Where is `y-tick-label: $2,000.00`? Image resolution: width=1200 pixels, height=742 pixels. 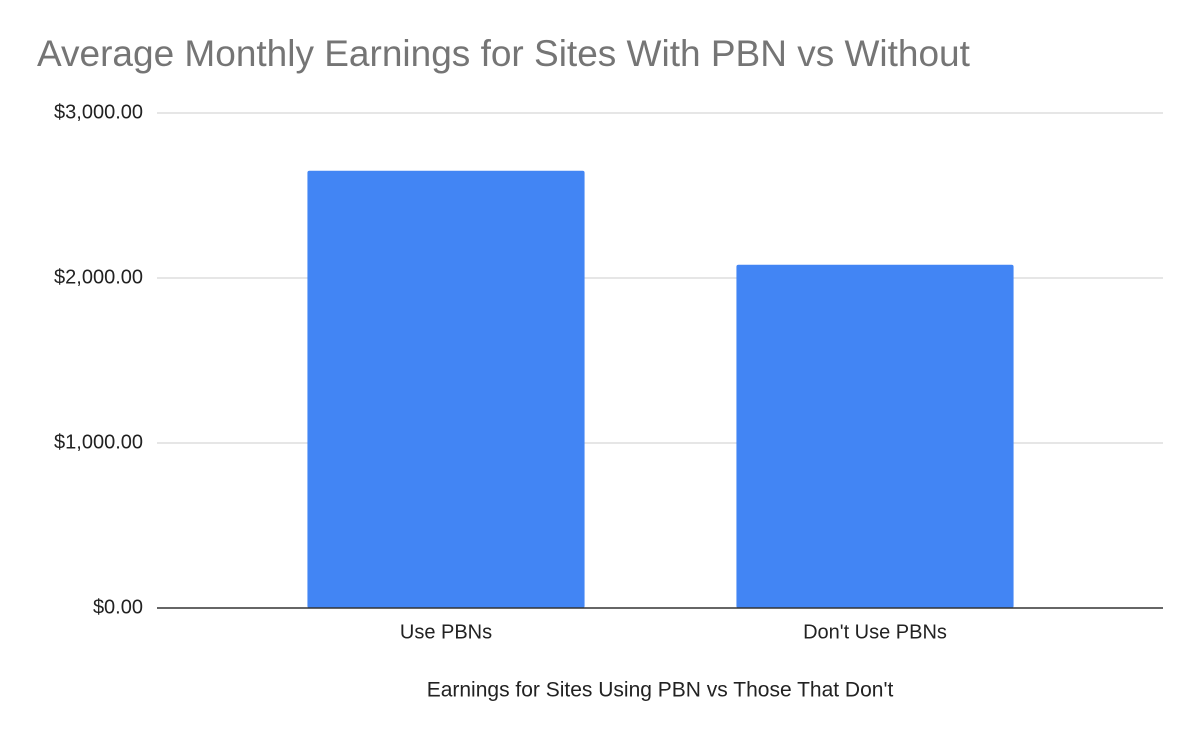
y-tick-label: $2,000.00 is located at coordinates (98, 277).